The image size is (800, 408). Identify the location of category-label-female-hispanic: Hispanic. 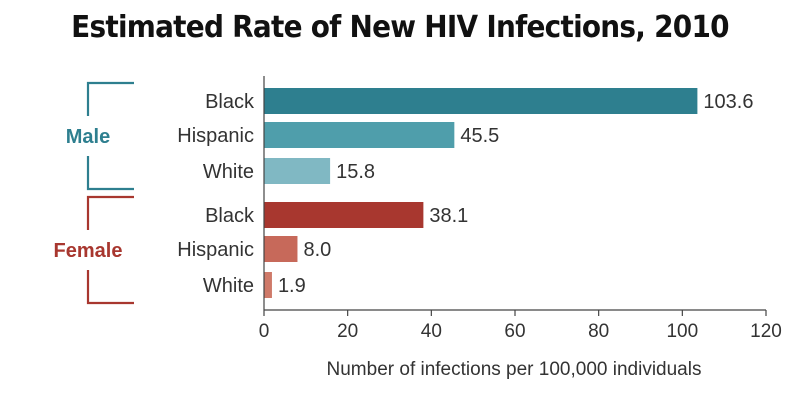
(215, 250).